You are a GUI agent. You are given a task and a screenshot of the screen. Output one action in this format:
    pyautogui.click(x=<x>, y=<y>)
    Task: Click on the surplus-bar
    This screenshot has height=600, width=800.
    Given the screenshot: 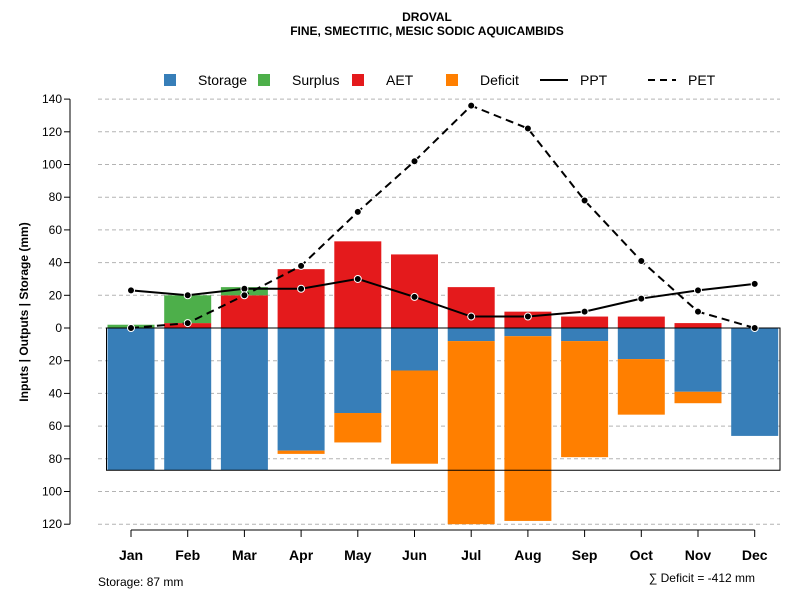 What is the action you would take?
    pyautogui.click(x=188, y=309)
    